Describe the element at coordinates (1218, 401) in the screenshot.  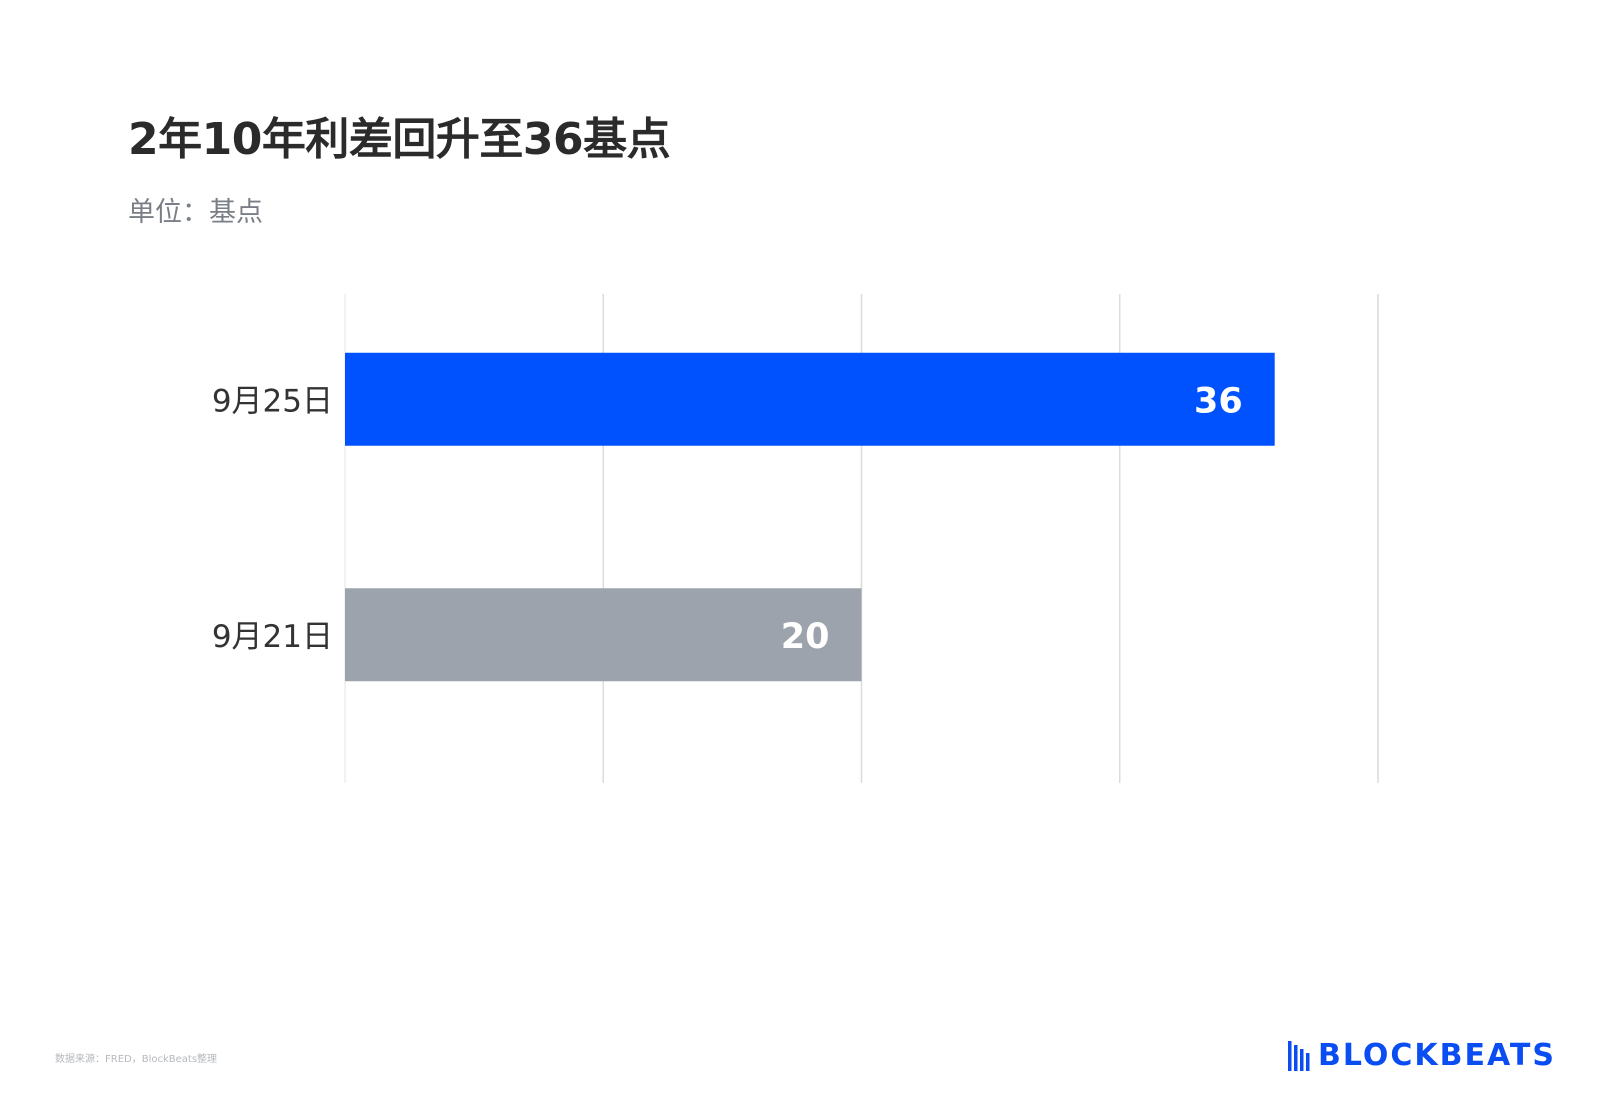
I see `data-label: 36` at that location.